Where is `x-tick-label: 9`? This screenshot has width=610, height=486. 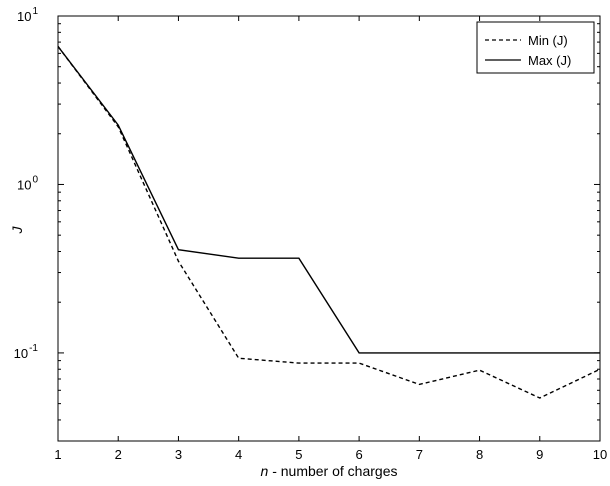 x-tick-label: 9 is located at coordinates (539, 454).